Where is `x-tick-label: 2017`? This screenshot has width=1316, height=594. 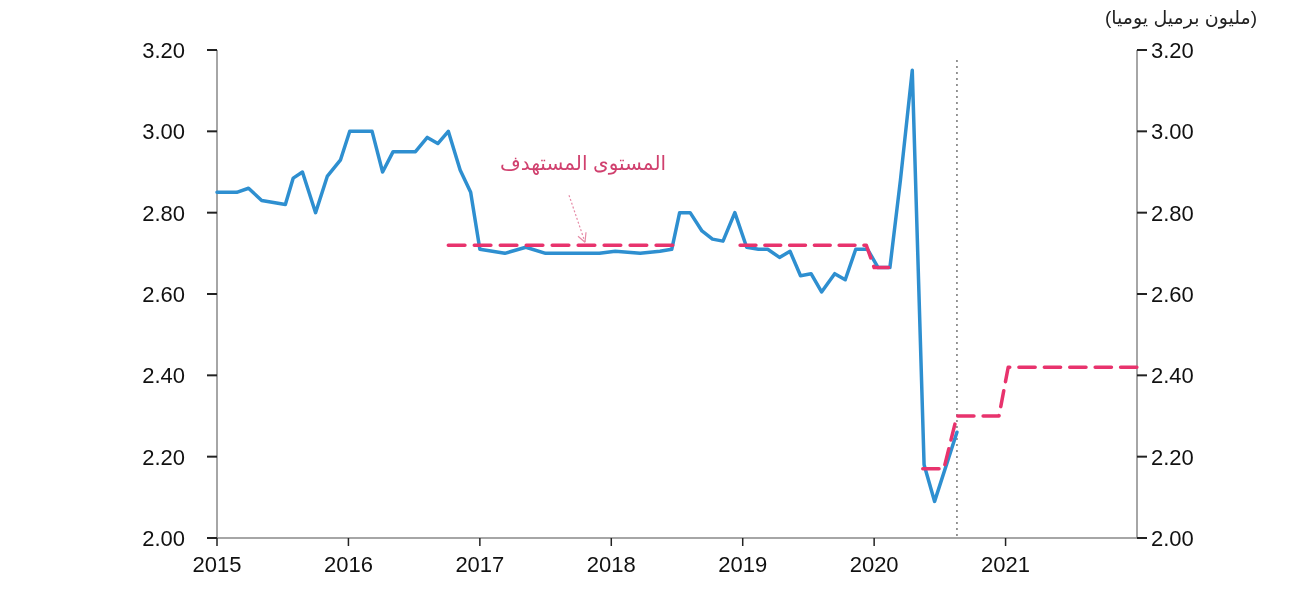
x-tick-label: 2017 is located at coordinates (480, 564).